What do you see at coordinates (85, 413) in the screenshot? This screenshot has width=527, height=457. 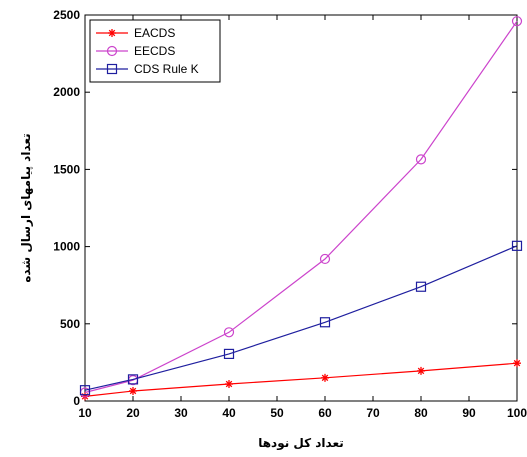 I see `x-tick-label: 10` at bounding box center [85, 413].